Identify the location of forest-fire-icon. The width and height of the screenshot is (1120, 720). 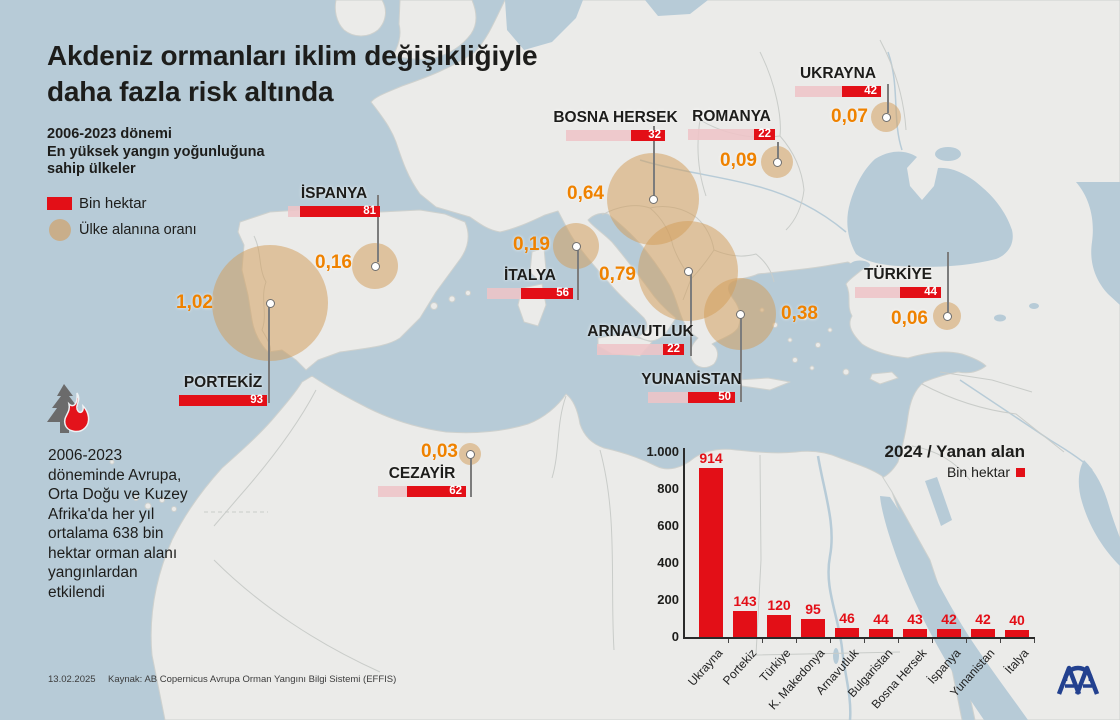
(69, 412).